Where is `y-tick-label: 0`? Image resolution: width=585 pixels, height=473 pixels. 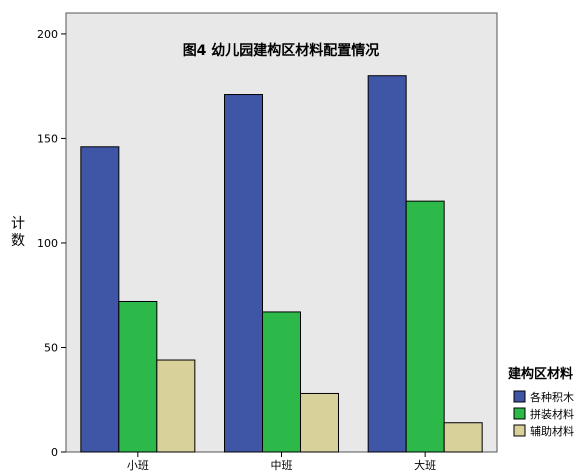 y-tick-label: 0 is located at coordinates (54, 452).